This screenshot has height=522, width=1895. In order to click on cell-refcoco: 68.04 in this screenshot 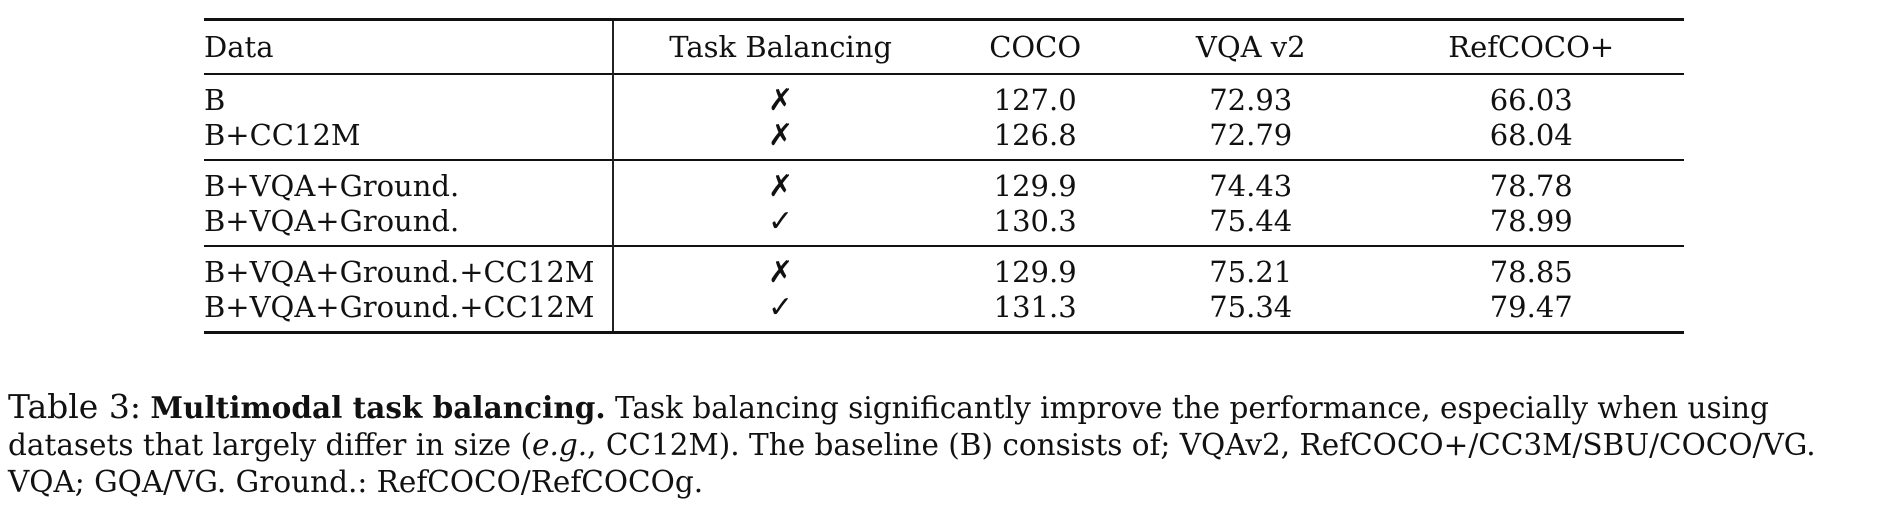, I will do `click(1531, 135)`.